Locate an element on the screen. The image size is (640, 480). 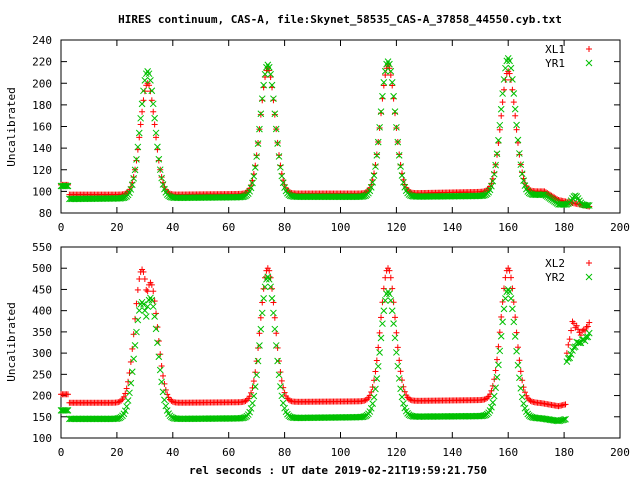
legend-marker is located at coordinates (589, 49).